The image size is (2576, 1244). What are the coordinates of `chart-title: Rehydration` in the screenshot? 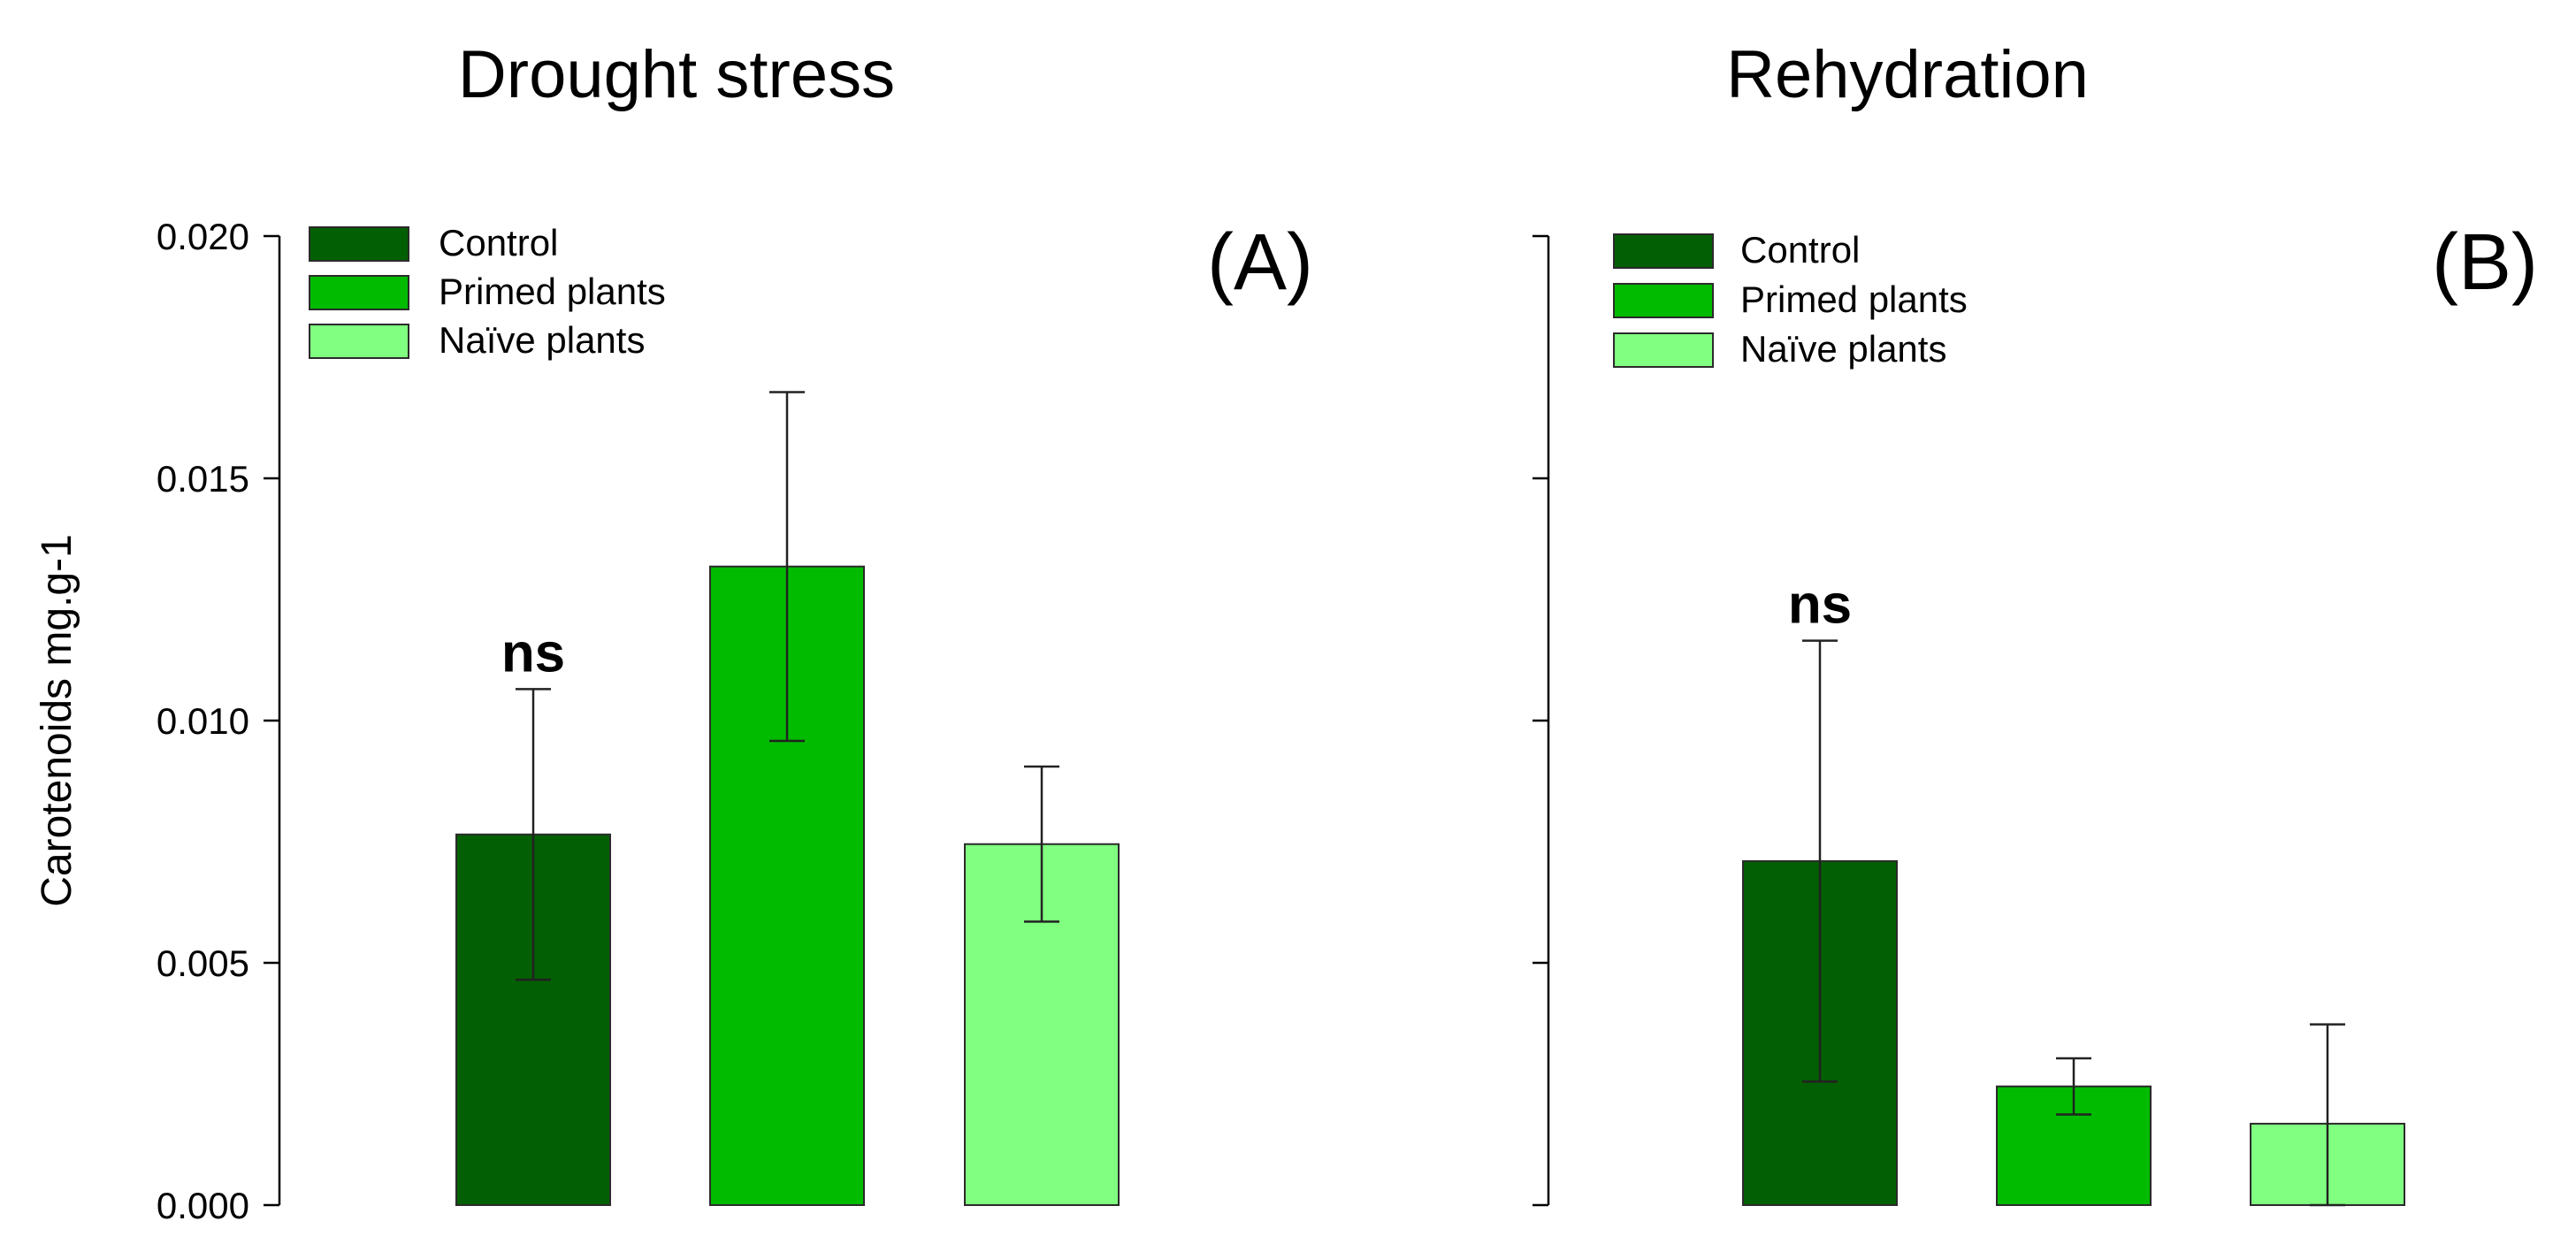 It's located at (1908, 74).